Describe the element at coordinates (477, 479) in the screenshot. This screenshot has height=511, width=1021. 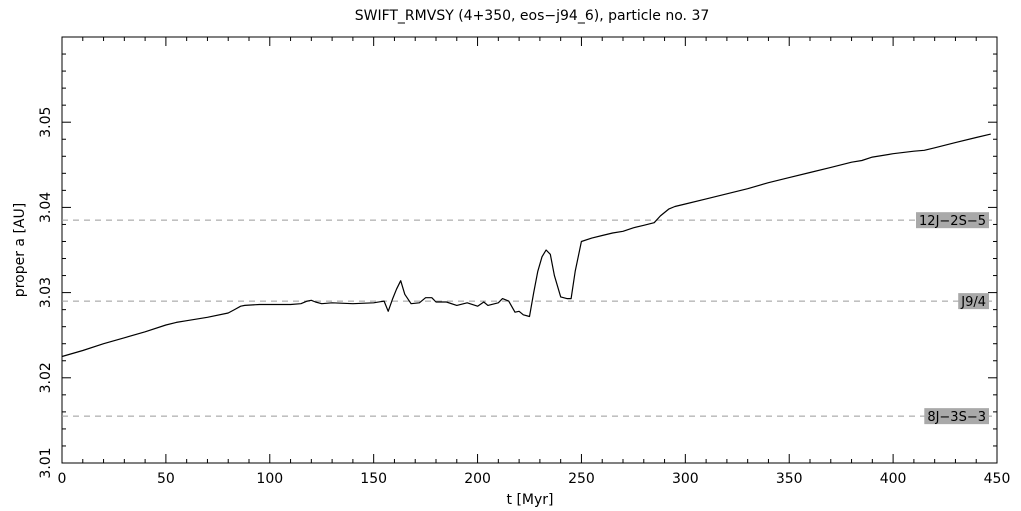
I see `x-tick-label: 200` at that location.